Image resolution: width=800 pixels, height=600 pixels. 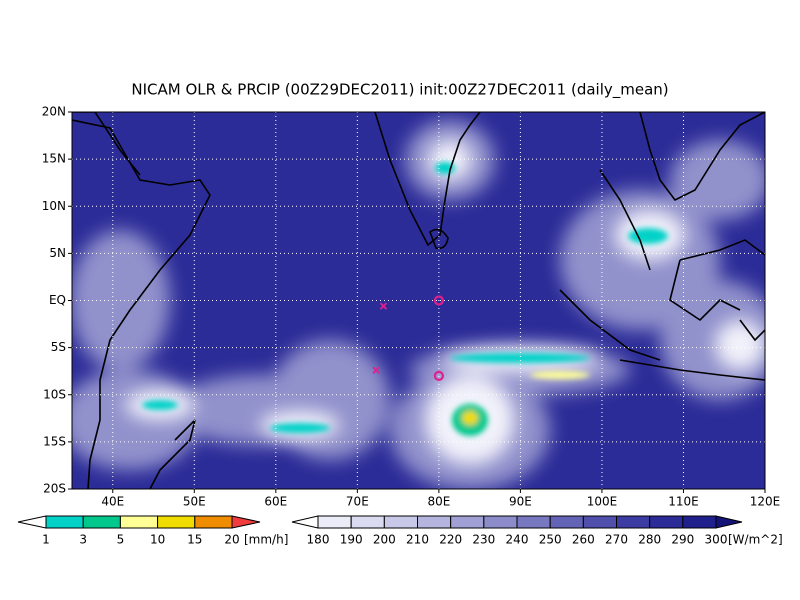 What do you see at coordinates (46, 540) in the screenshot?
I see `colorbar-label: 1` at bounding box center [46, 540].